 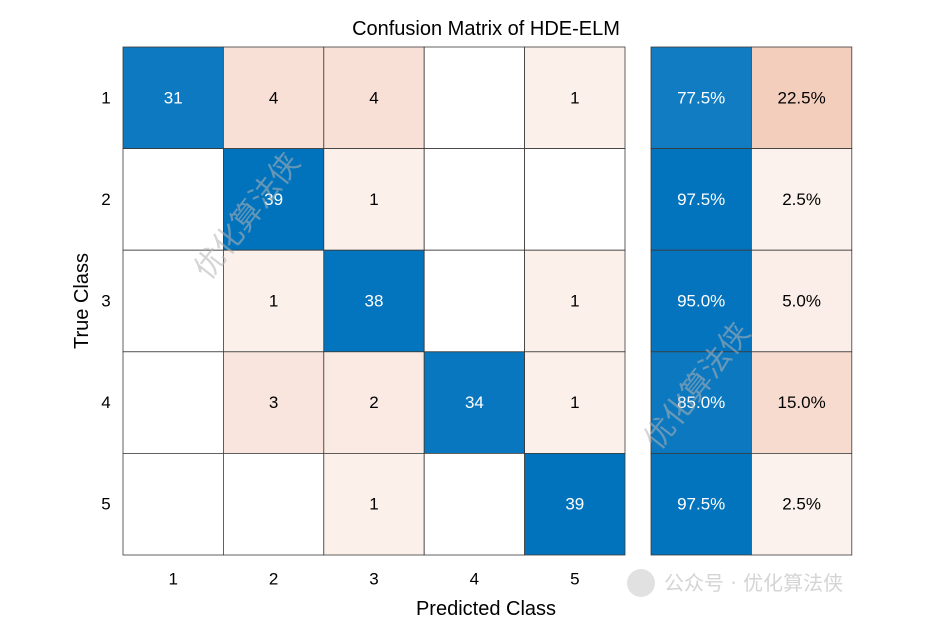 What do you see at coordinates (701, 402) in the screenshot?
I see `summary-correct-value: 85.0%` at bounding box center [701, 402].